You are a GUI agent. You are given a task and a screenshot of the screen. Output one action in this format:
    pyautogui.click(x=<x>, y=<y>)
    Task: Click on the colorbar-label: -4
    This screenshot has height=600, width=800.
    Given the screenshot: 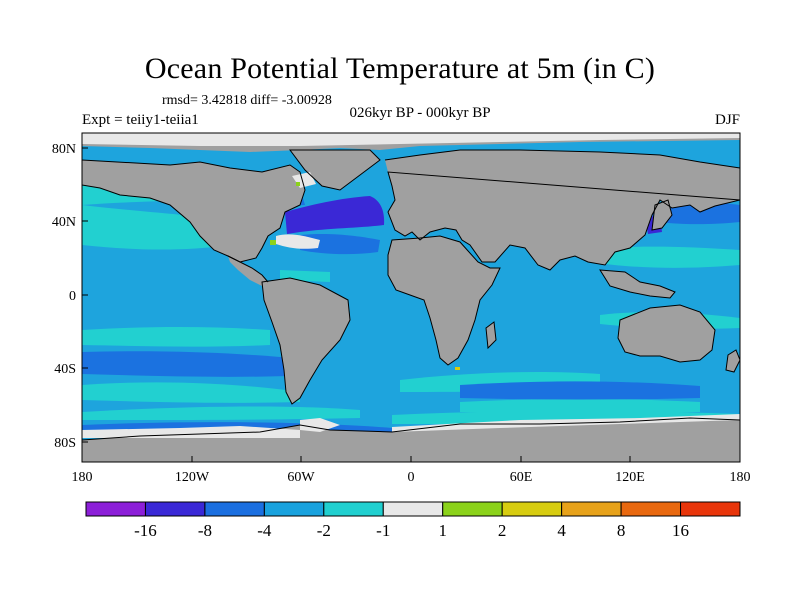 What is the action you would take?
    pyautogui.click(x=264, y=530)
    